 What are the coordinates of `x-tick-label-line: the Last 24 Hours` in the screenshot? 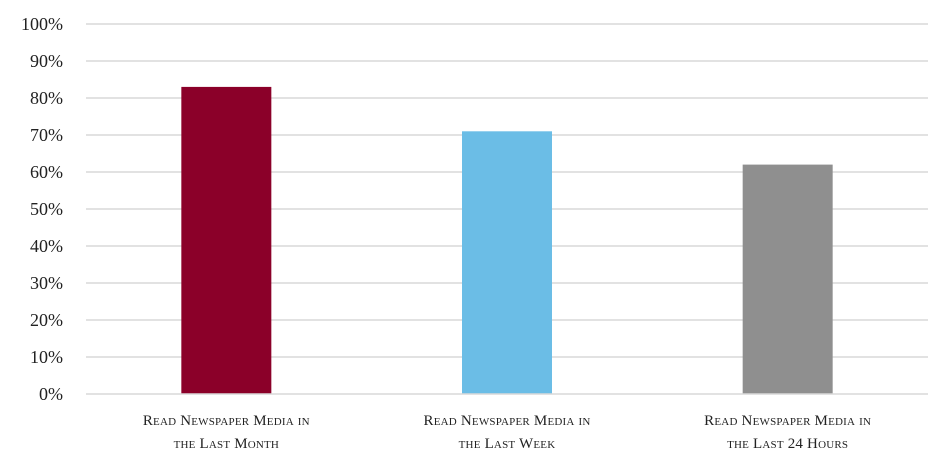 It's located at (787, 444).